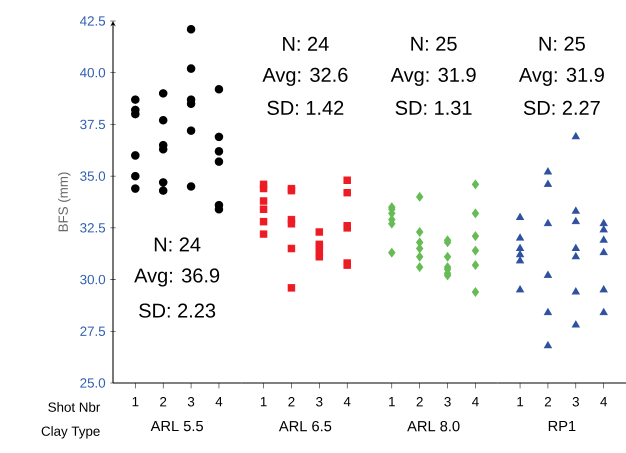 Image resolution: width=626 pixels, height=453 pixels. I want to click on y-tick-label: 27.5, so click(93, 331).